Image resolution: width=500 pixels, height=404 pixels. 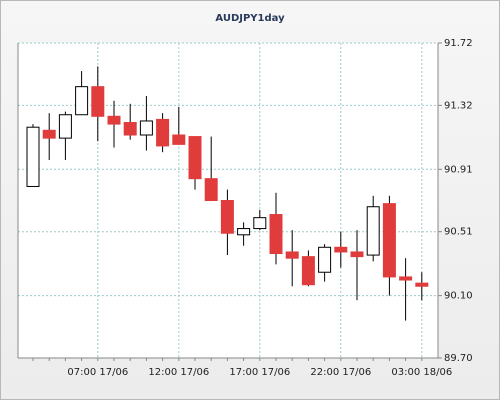 I want to click on x-tick-label: 22:00 17/06, so click(x=340, y=372).